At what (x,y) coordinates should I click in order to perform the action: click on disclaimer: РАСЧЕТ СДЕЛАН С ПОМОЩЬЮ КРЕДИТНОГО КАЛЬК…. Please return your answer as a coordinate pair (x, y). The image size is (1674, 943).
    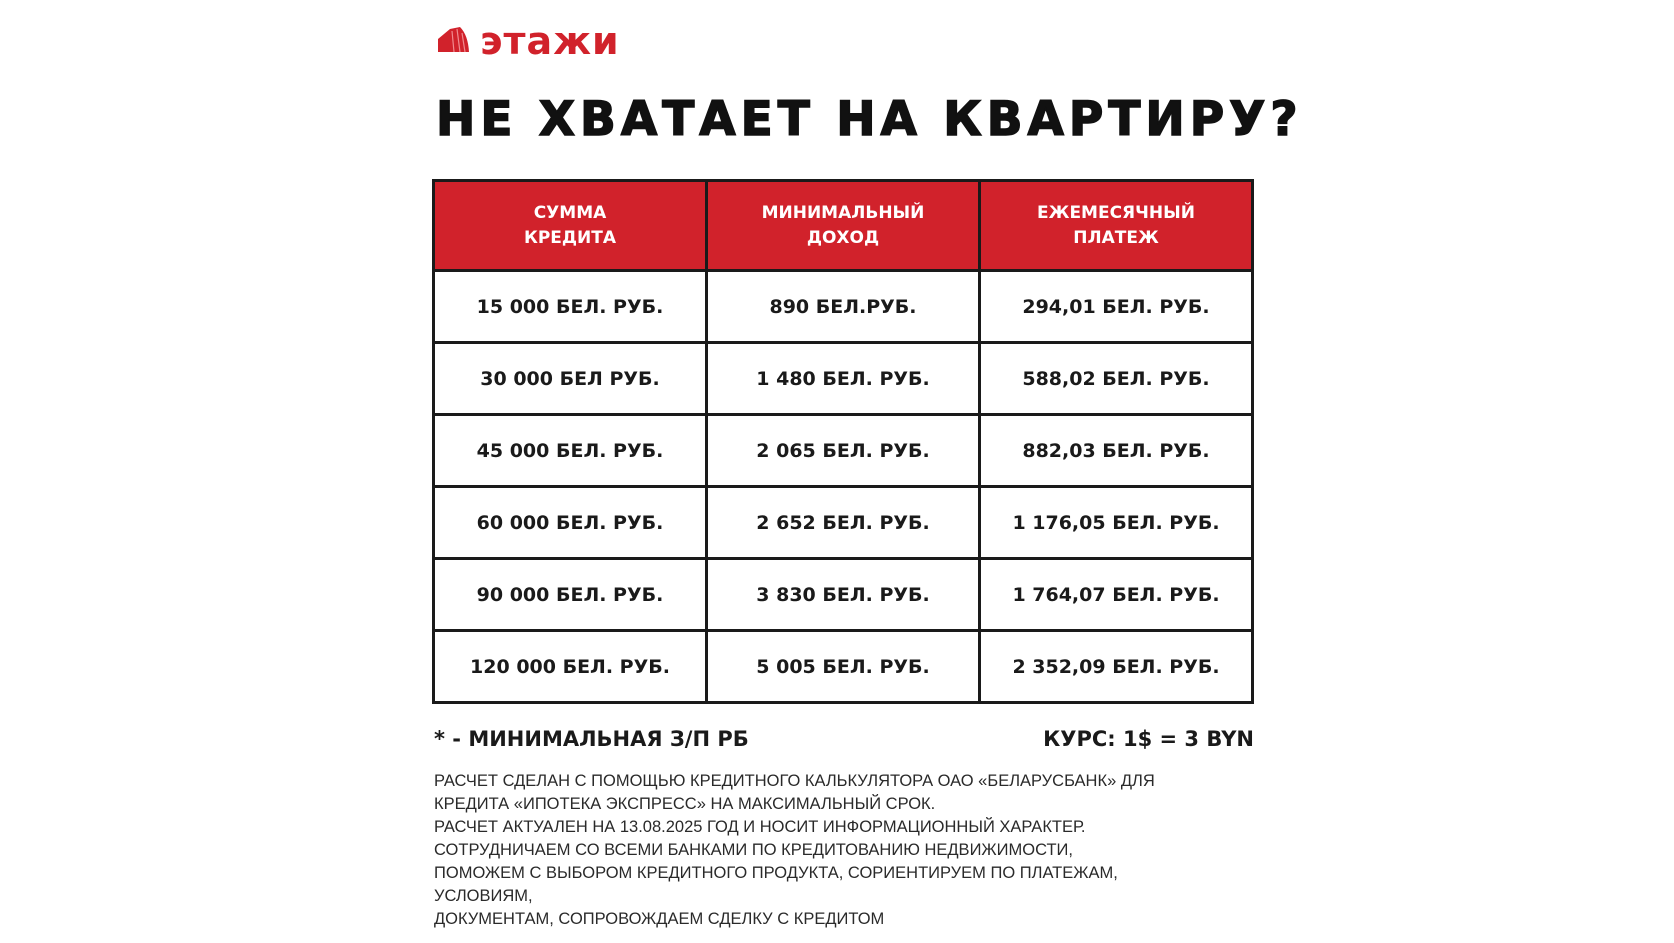
    Looking at the image, I should click on (794, 850).